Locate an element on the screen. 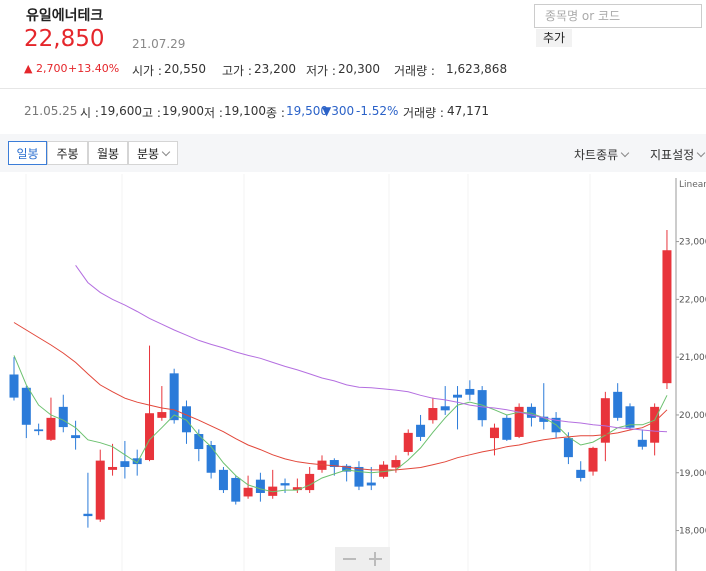 Image resolution: width=706 pixels, height=571 pixels. y-tick-label: 18,000 is located at coordinates (692, 532).